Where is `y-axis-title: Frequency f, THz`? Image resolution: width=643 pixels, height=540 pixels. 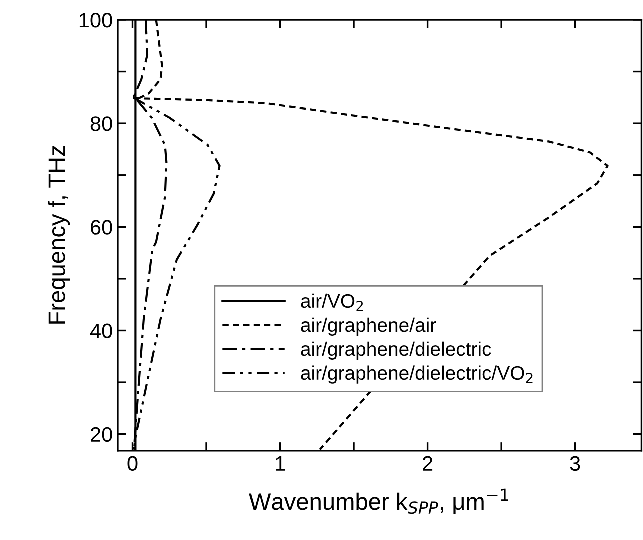
y-axis-title: Frequency f, THz is located at coordinates (59, 235).